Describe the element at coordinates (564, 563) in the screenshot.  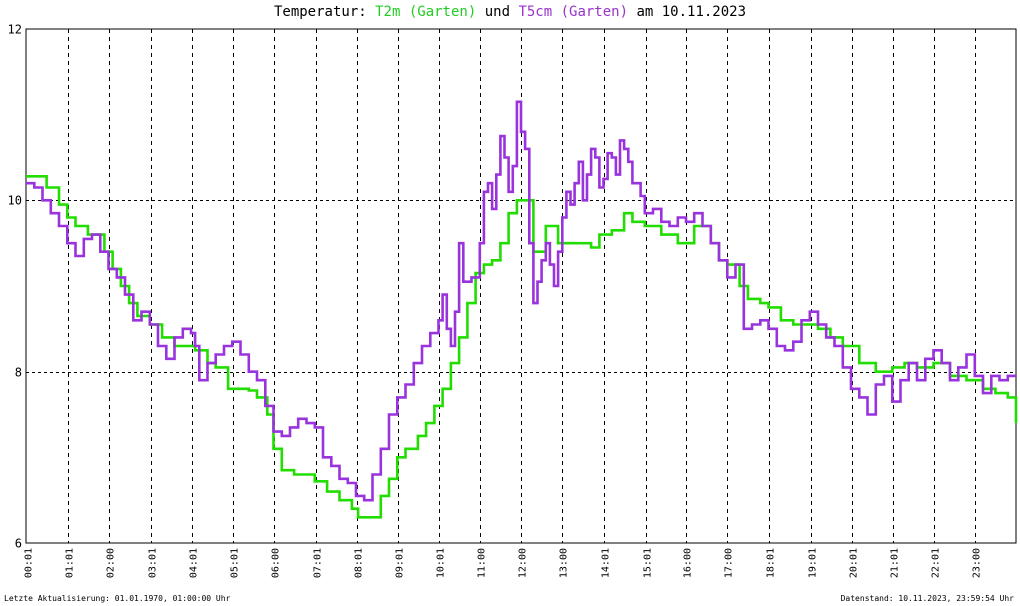
I see `x-tick-label: 13:00` at that location.